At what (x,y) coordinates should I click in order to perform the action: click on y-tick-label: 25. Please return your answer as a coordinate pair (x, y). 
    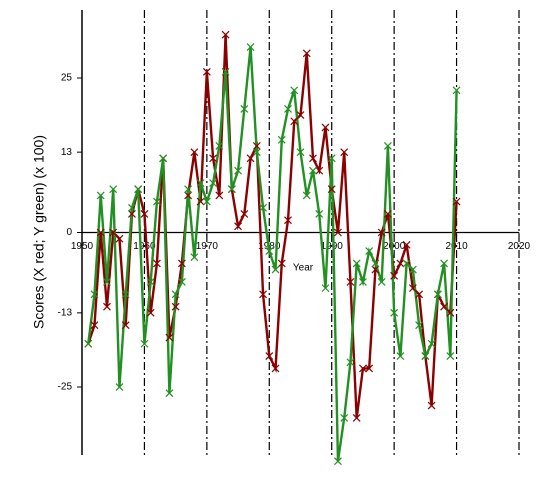
    Looking at the image, I should click on (67, 78).